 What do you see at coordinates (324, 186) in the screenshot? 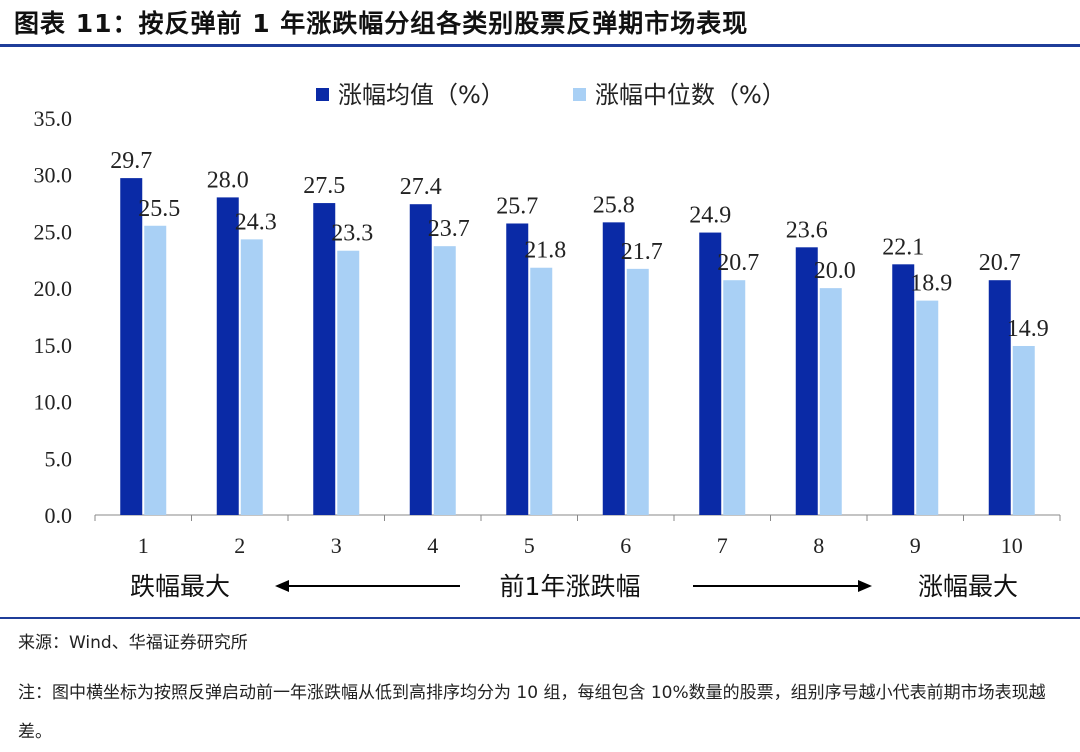
I see `data-label-series1-3: 27.5` at bounding box center [324, 186].